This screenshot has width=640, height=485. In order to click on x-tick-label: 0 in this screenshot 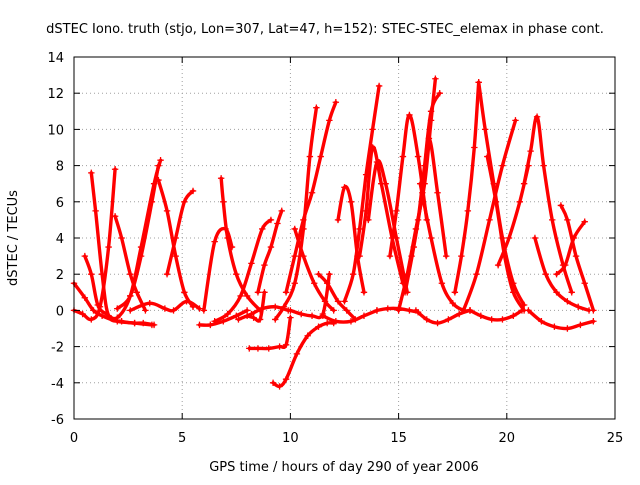, I will do `click(74, 438)`.